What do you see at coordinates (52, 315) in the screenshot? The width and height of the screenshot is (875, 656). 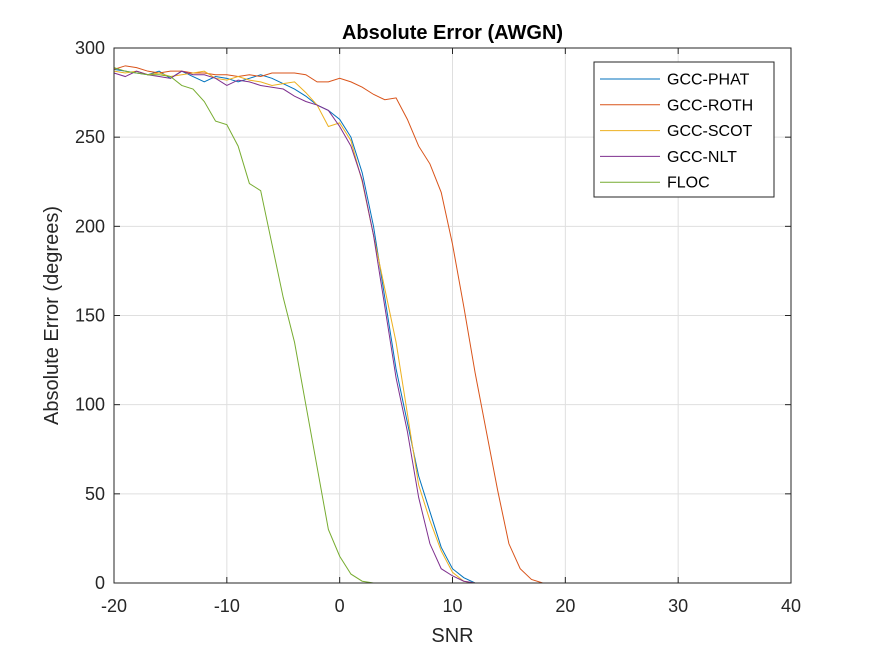 I see `y-axis-label: Absolute Error (degrees)` at bounding box center [52, 315].